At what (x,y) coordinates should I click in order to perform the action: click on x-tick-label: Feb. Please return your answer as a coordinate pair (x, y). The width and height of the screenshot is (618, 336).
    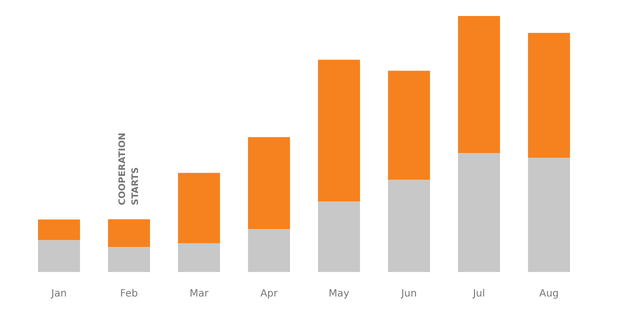
    Looking at the image, I should click on (129, 294).